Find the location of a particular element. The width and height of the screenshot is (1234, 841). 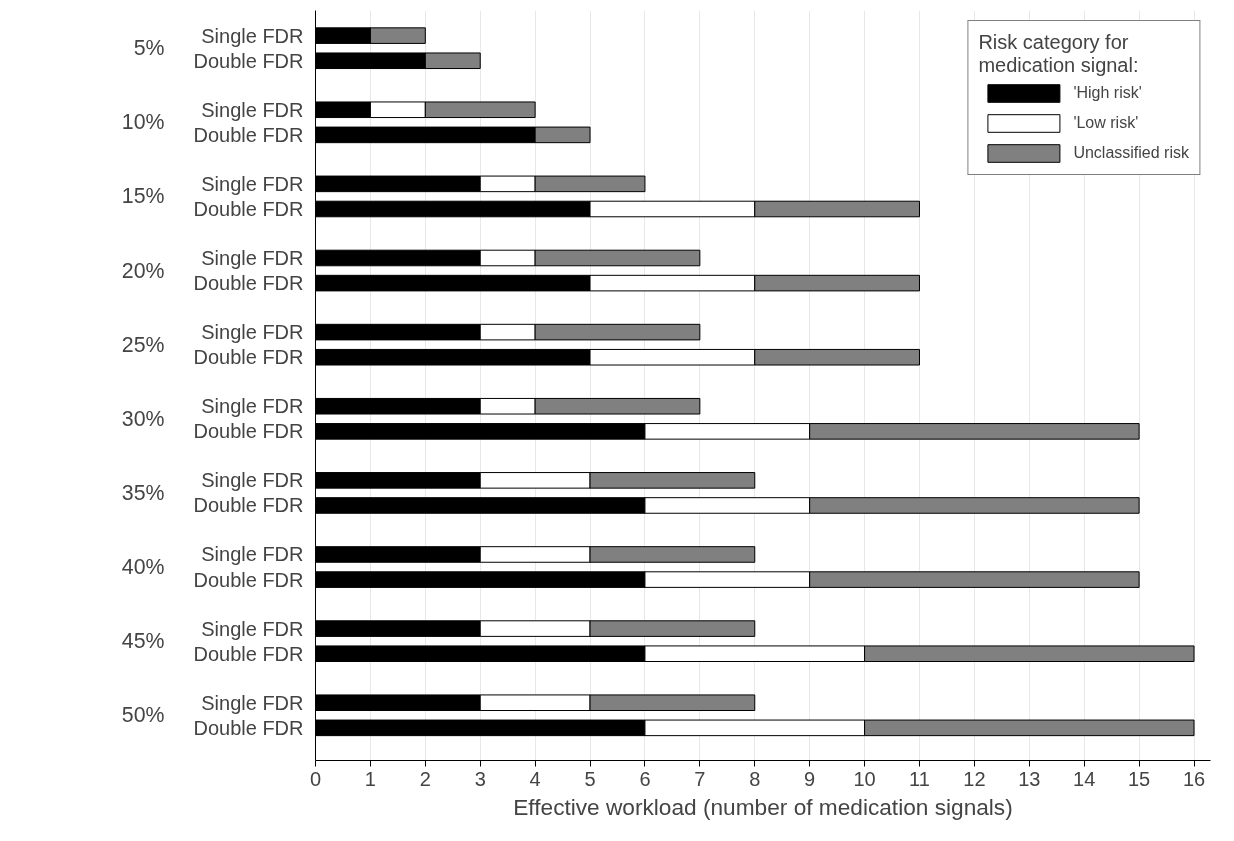

x-tick-label: 10 is located at coordinates (864, 778).